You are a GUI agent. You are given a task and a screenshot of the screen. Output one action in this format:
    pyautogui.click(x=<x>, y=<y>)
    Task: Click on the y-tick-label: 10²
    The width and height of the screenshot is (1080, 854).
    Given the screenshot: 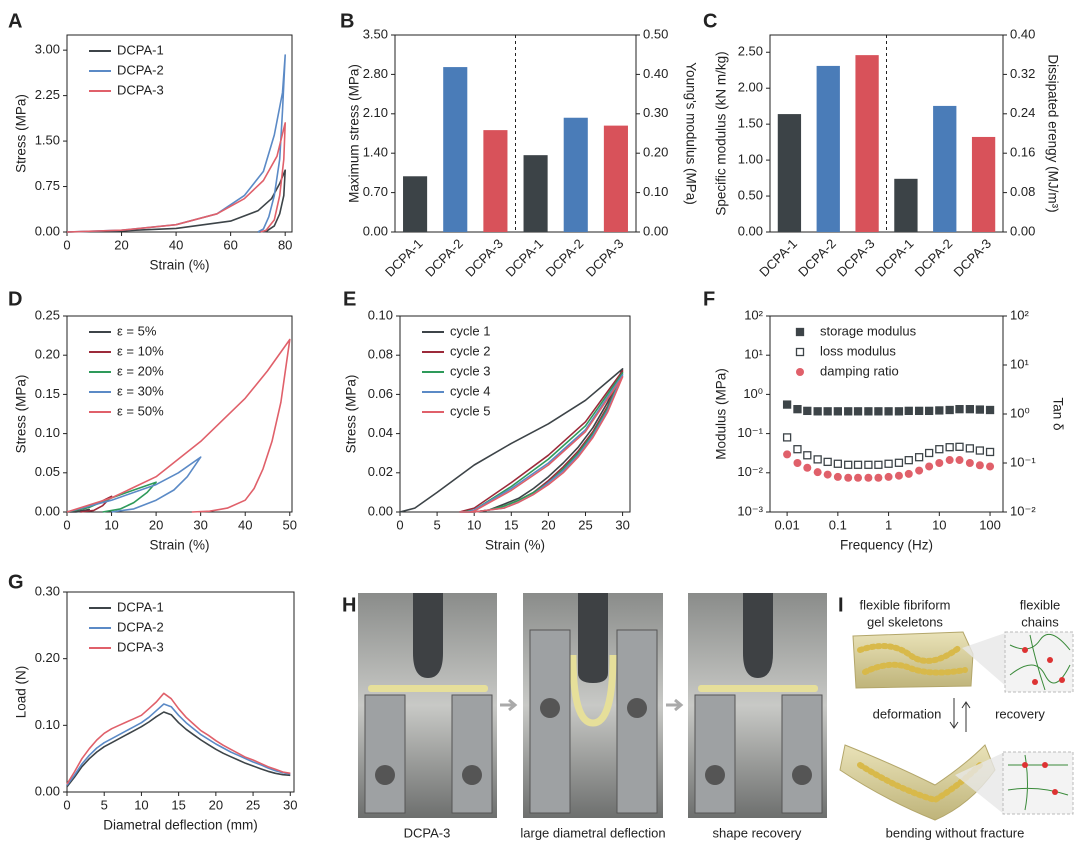 What is the action you would take?
    pyautogui.click(x=753, y=314)
    